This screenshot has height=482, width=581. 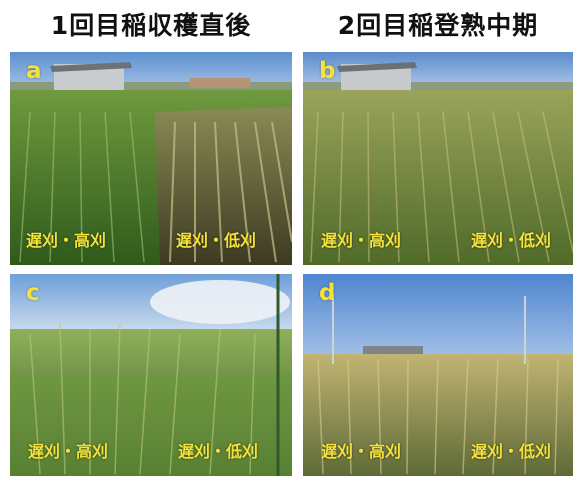 What do you see at coordinates (66, 240) in the screenshot?
I see `panel-a-left-label: 遅刈・高刈` at bounding box center [66, 240].